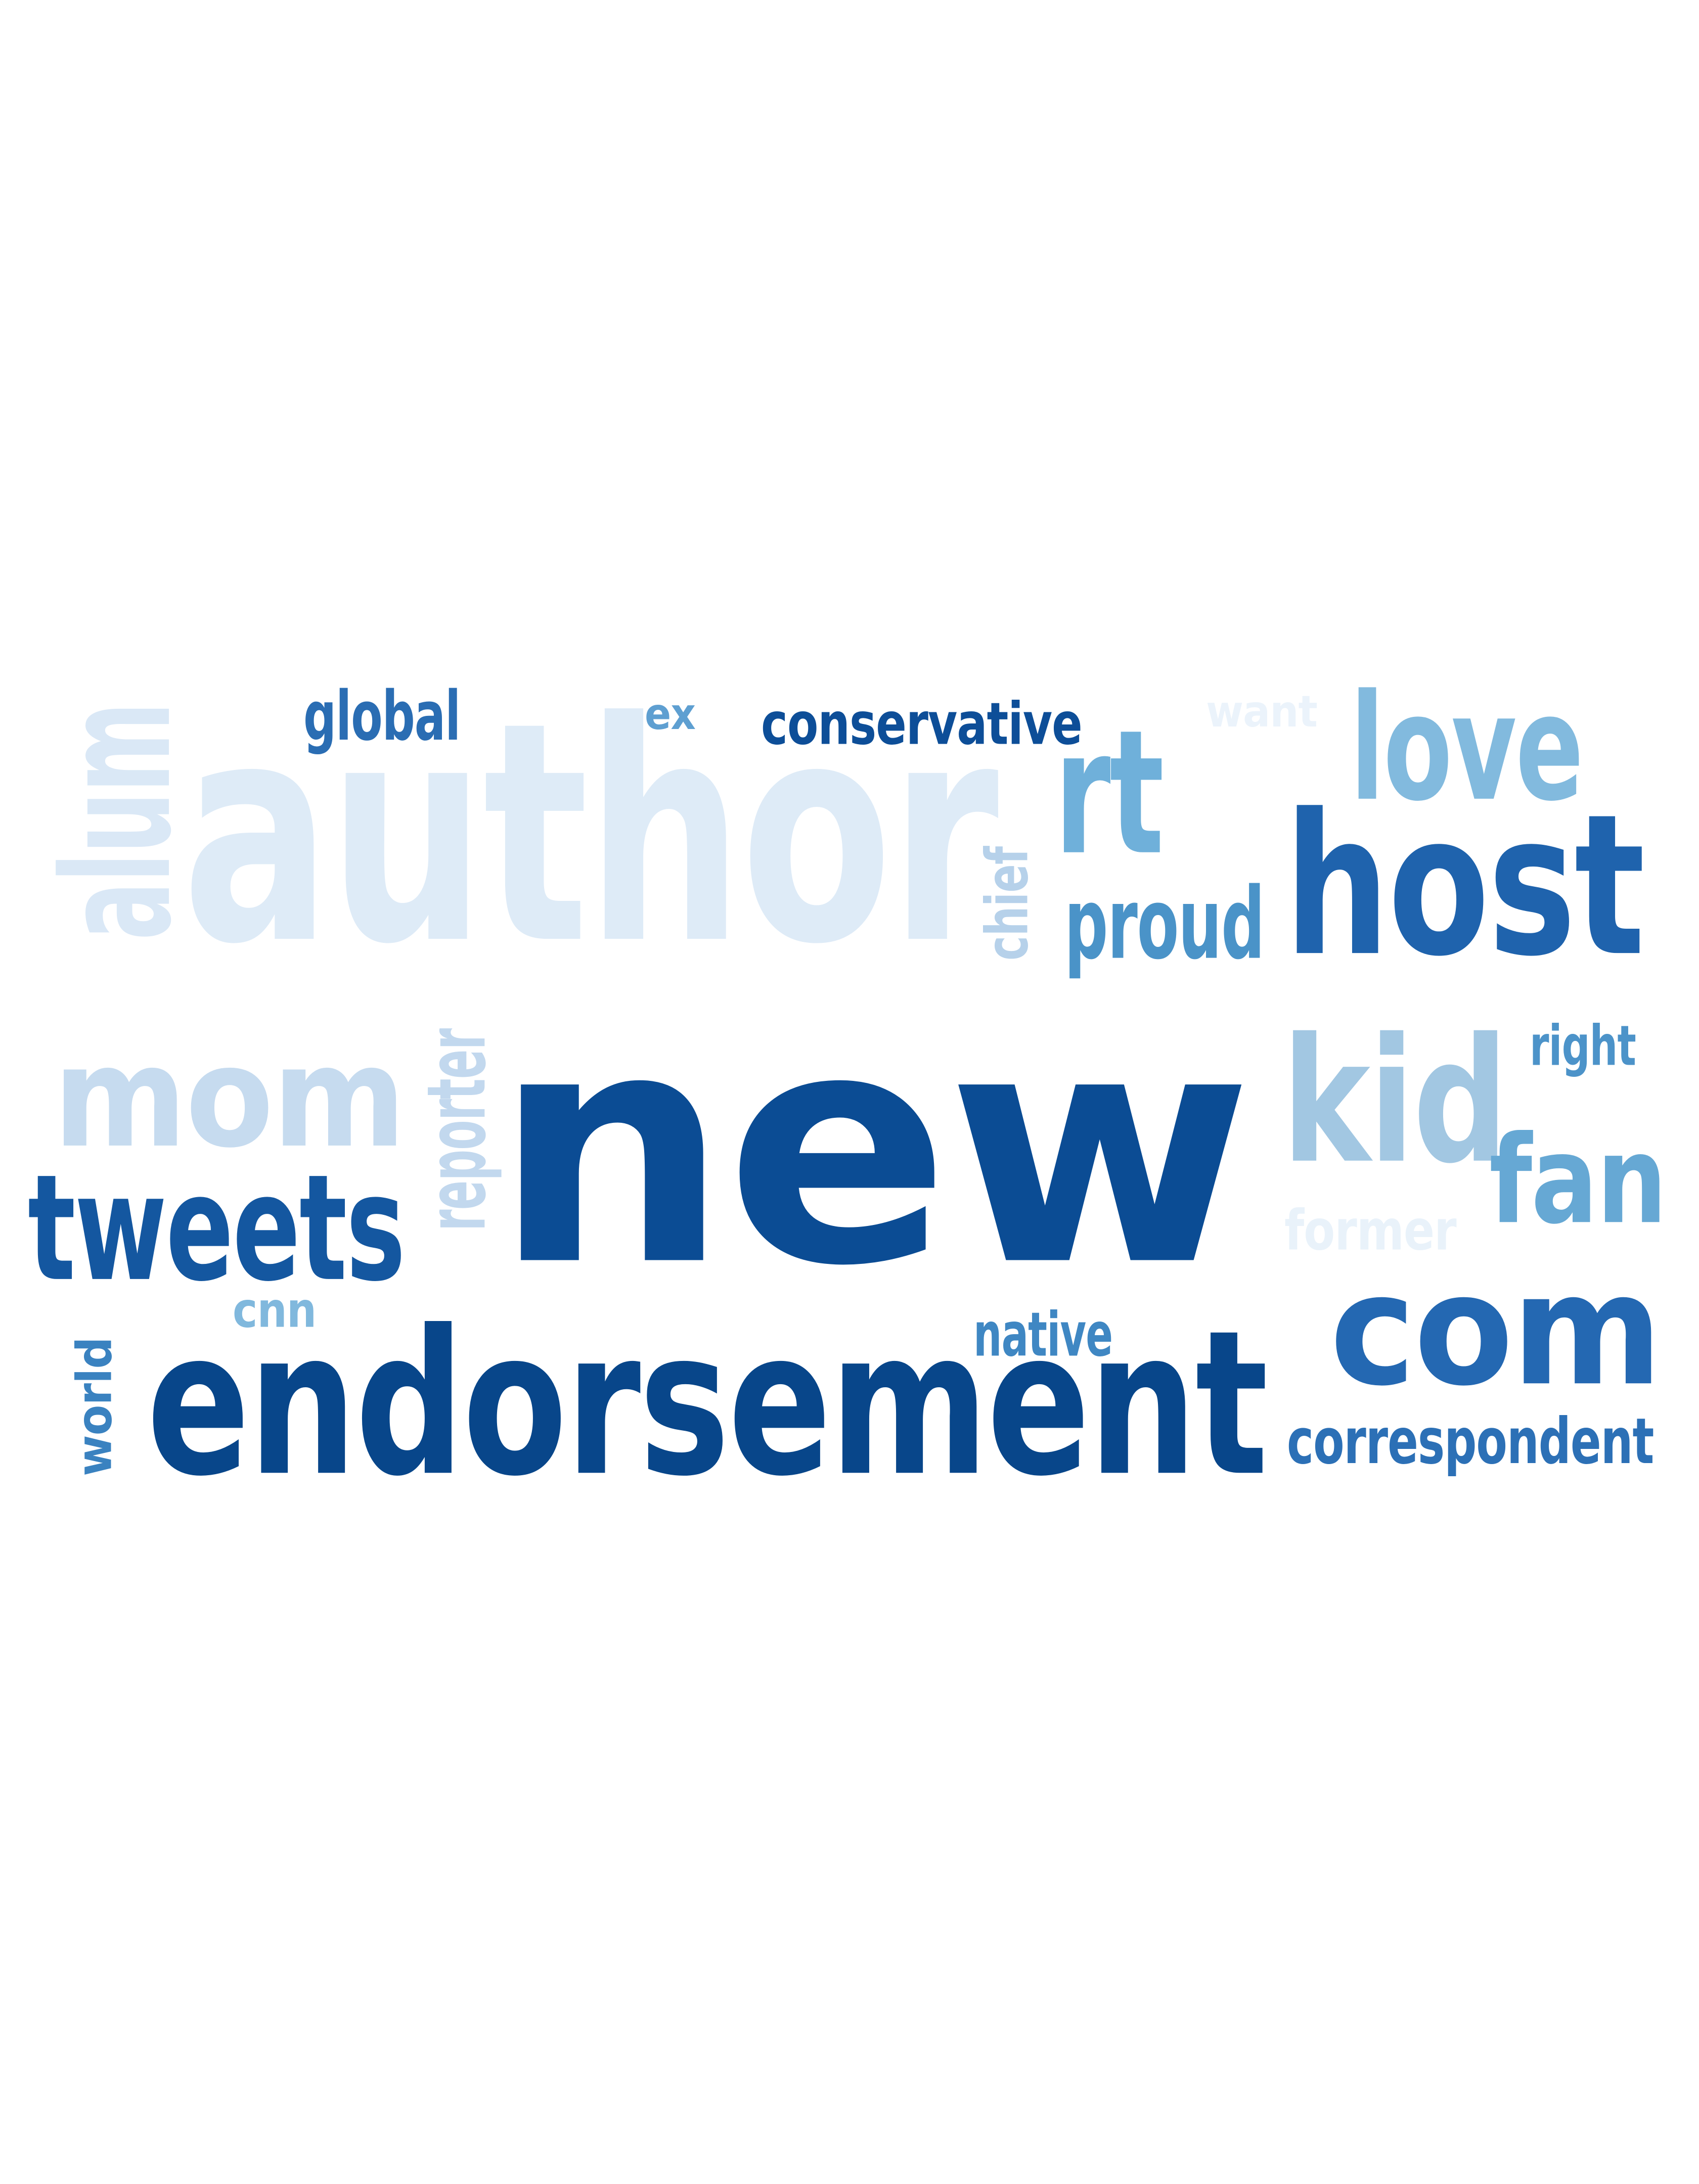 This screenshot has height=2184, width=1699. What do you see at coordinates (1470, 1441) in the screenshot?
I see `word-correspondent: correspondent` at bounding box center [1470, 1441].